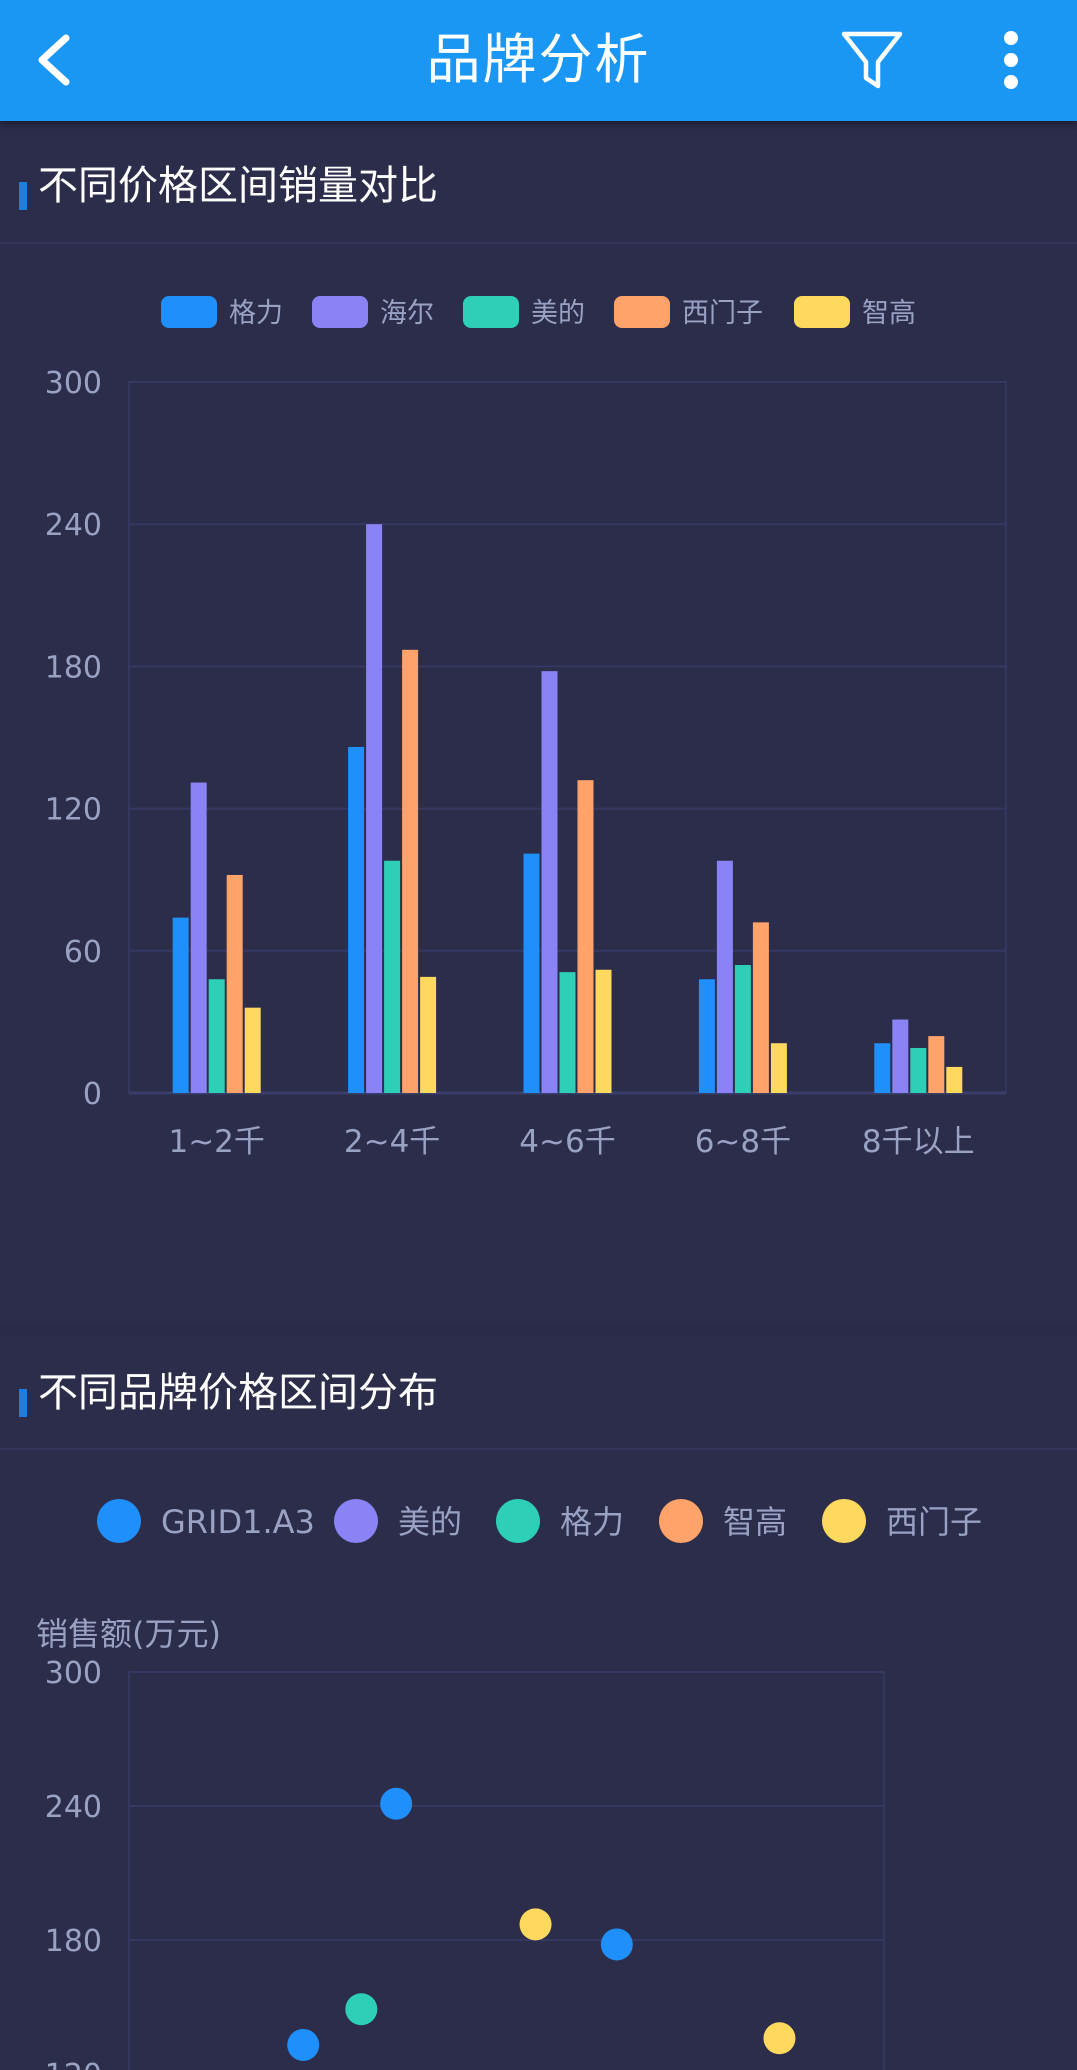 Image resolution: width=1077 pixels, height=2070 pixels. I want to click on top-app-bar: 品牌分析, so click(538, 60).